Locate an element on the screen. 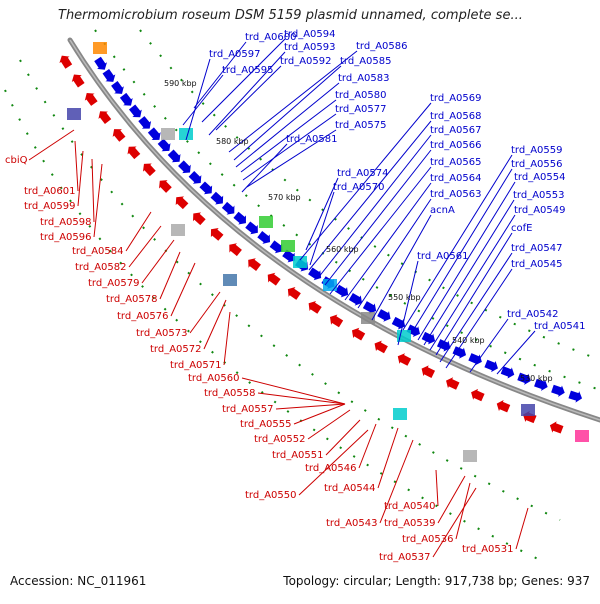 Image resolution: width=600 pixels, height=604 pixels. gene-label-reverse: trd_A0572 is located at coordinates (176, 349).